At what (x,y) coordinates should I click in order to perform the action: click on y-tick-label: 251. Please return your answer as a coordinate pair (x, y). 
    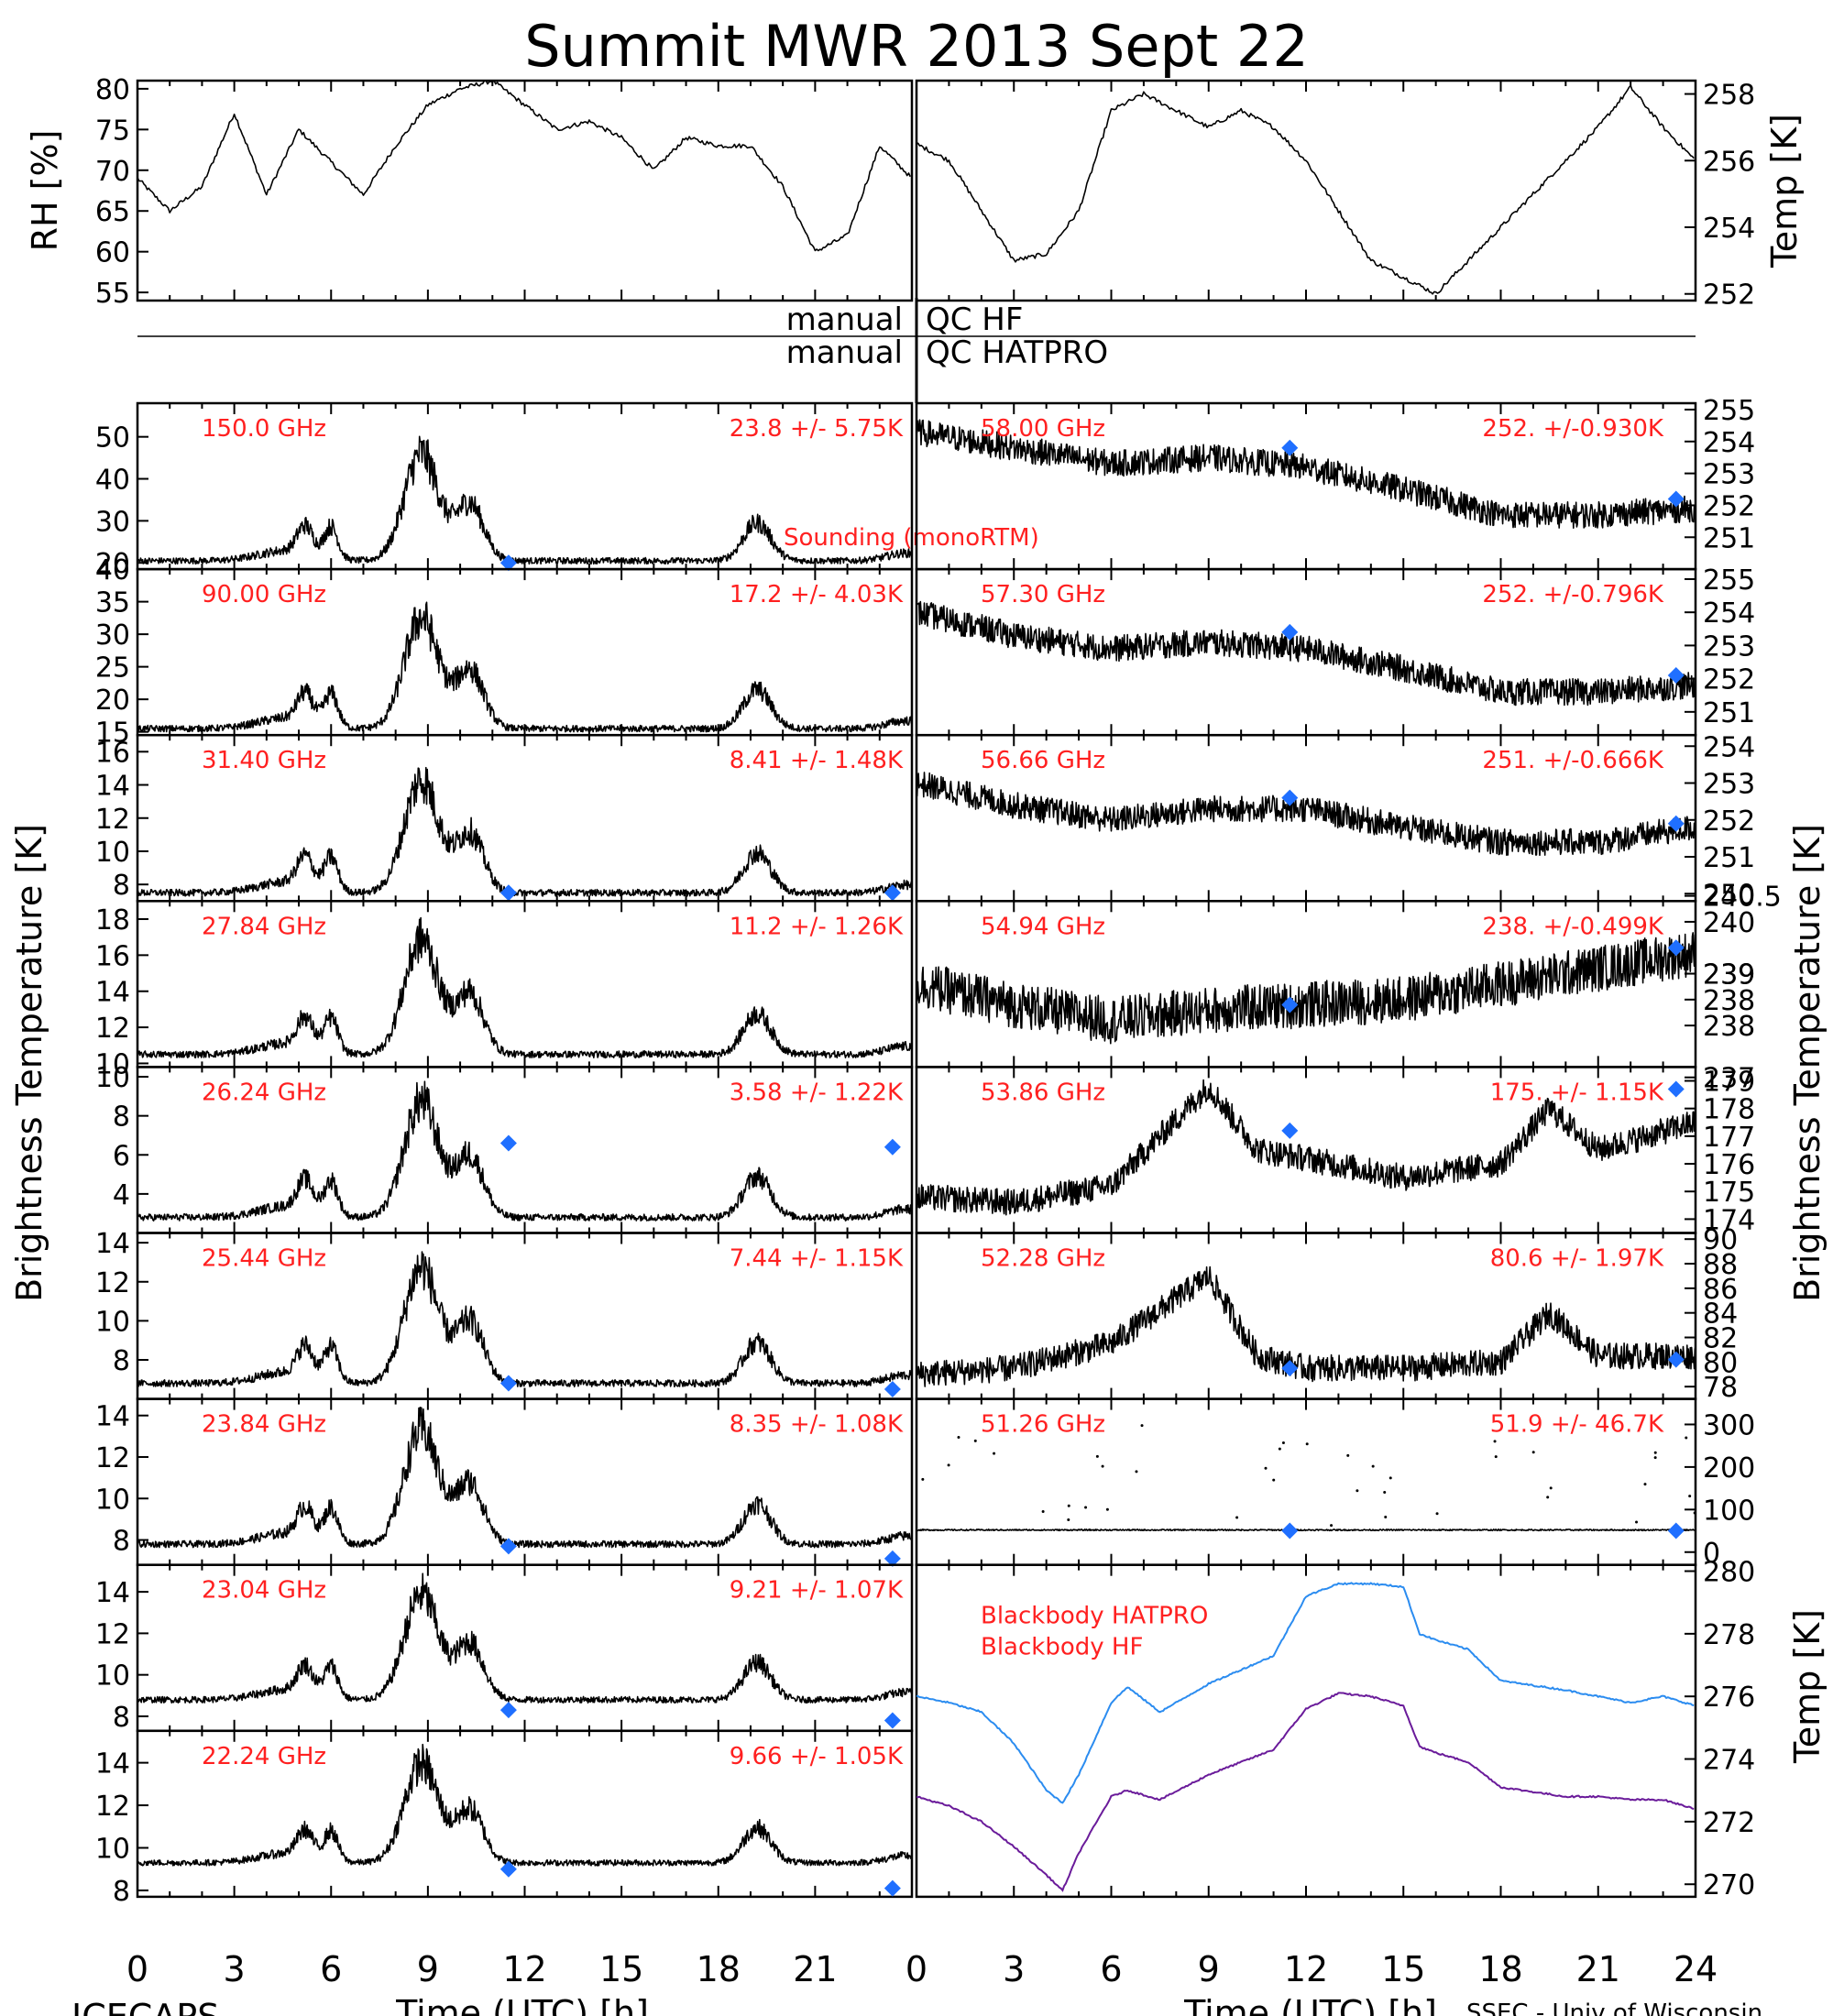
    Looking at the image, I should click on (1729, 713).